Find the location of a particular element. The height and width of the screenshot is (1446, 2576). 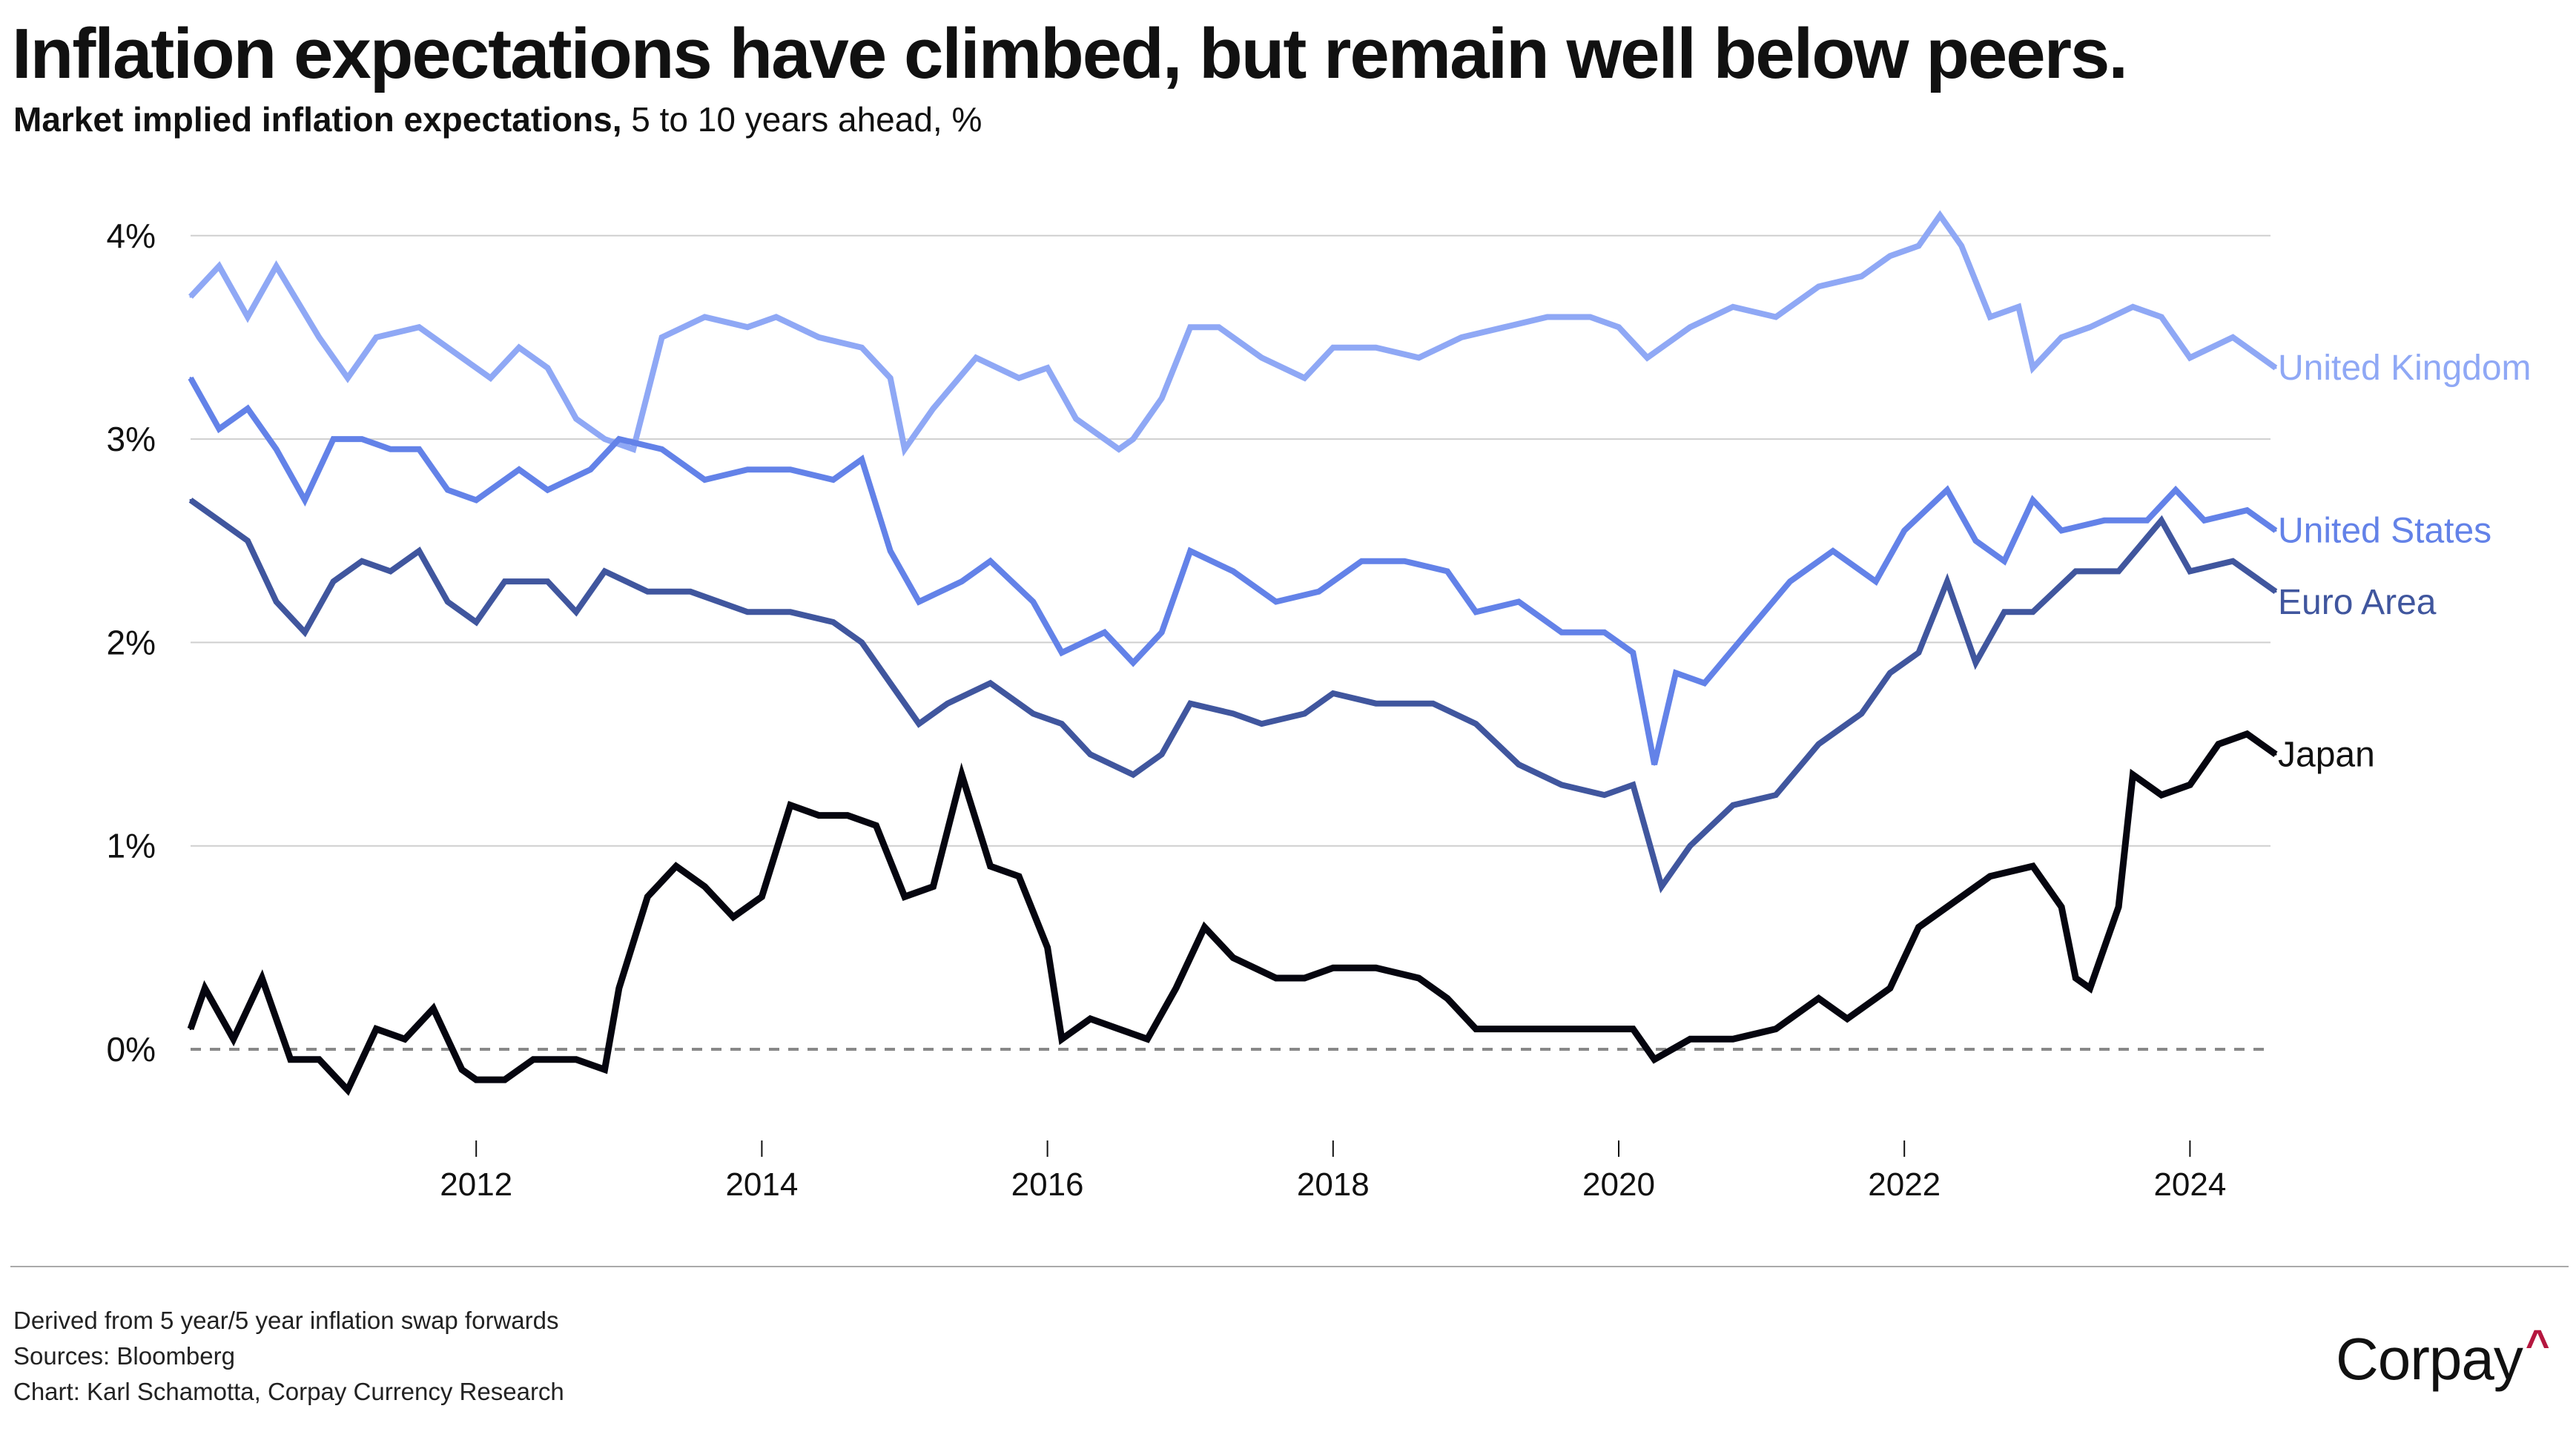

y-tick-label: 2% is located at coordinates (131, 642).